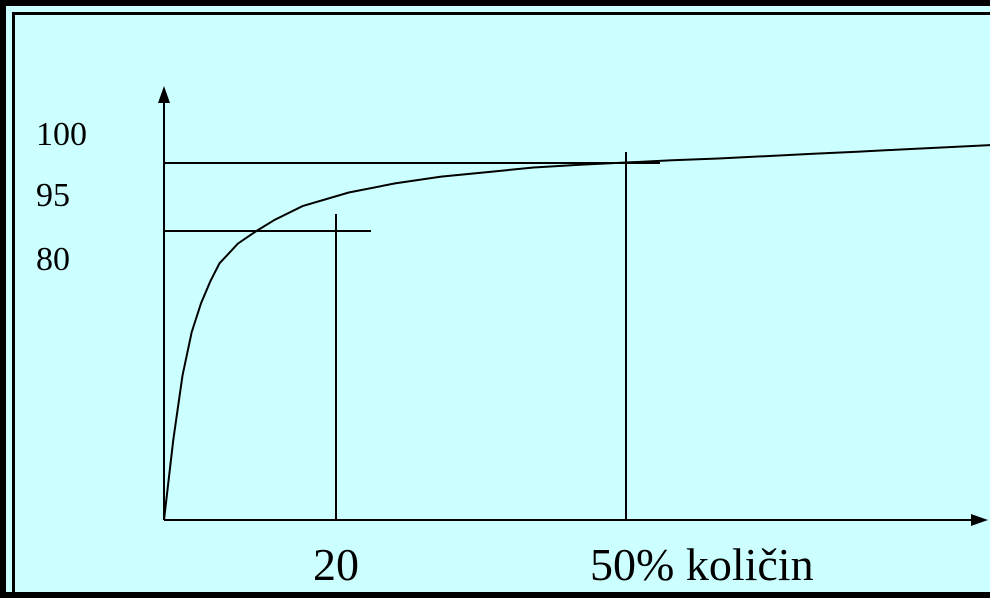 This screenshot has height=598, width=990. Describe the element at coordinates (53, 195) in the screenshot. I see `y-tick-label-95: 95` at that location.